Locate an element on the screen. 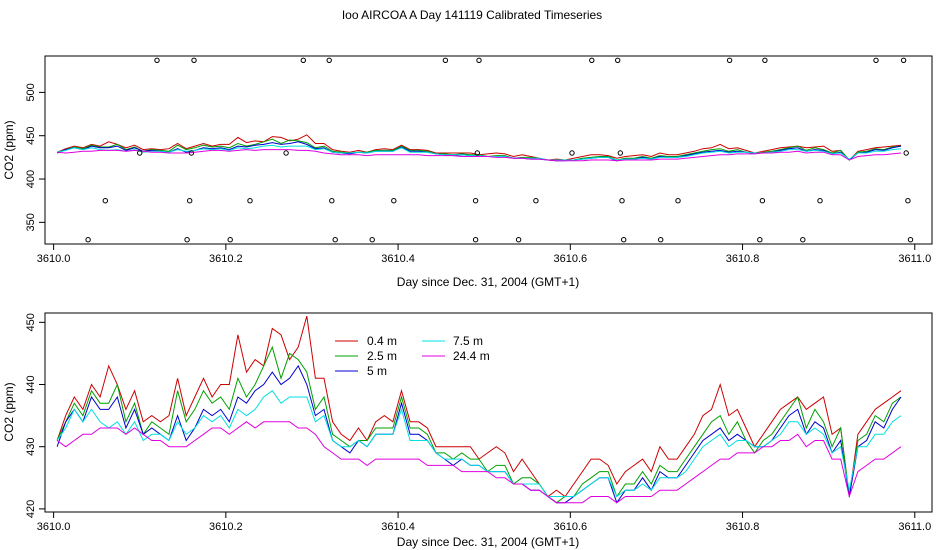 Image resolution: width=950 pixels, height=550 pixels. top-series-line-24-4mm is located at coordinates (479, 155).